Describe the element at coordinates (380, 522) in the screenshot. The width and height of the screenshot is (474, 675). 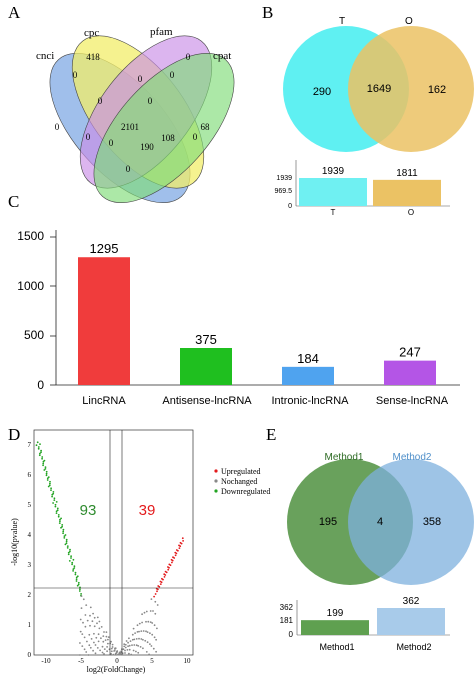
I see `venn-e-intersection: 4` at that location.